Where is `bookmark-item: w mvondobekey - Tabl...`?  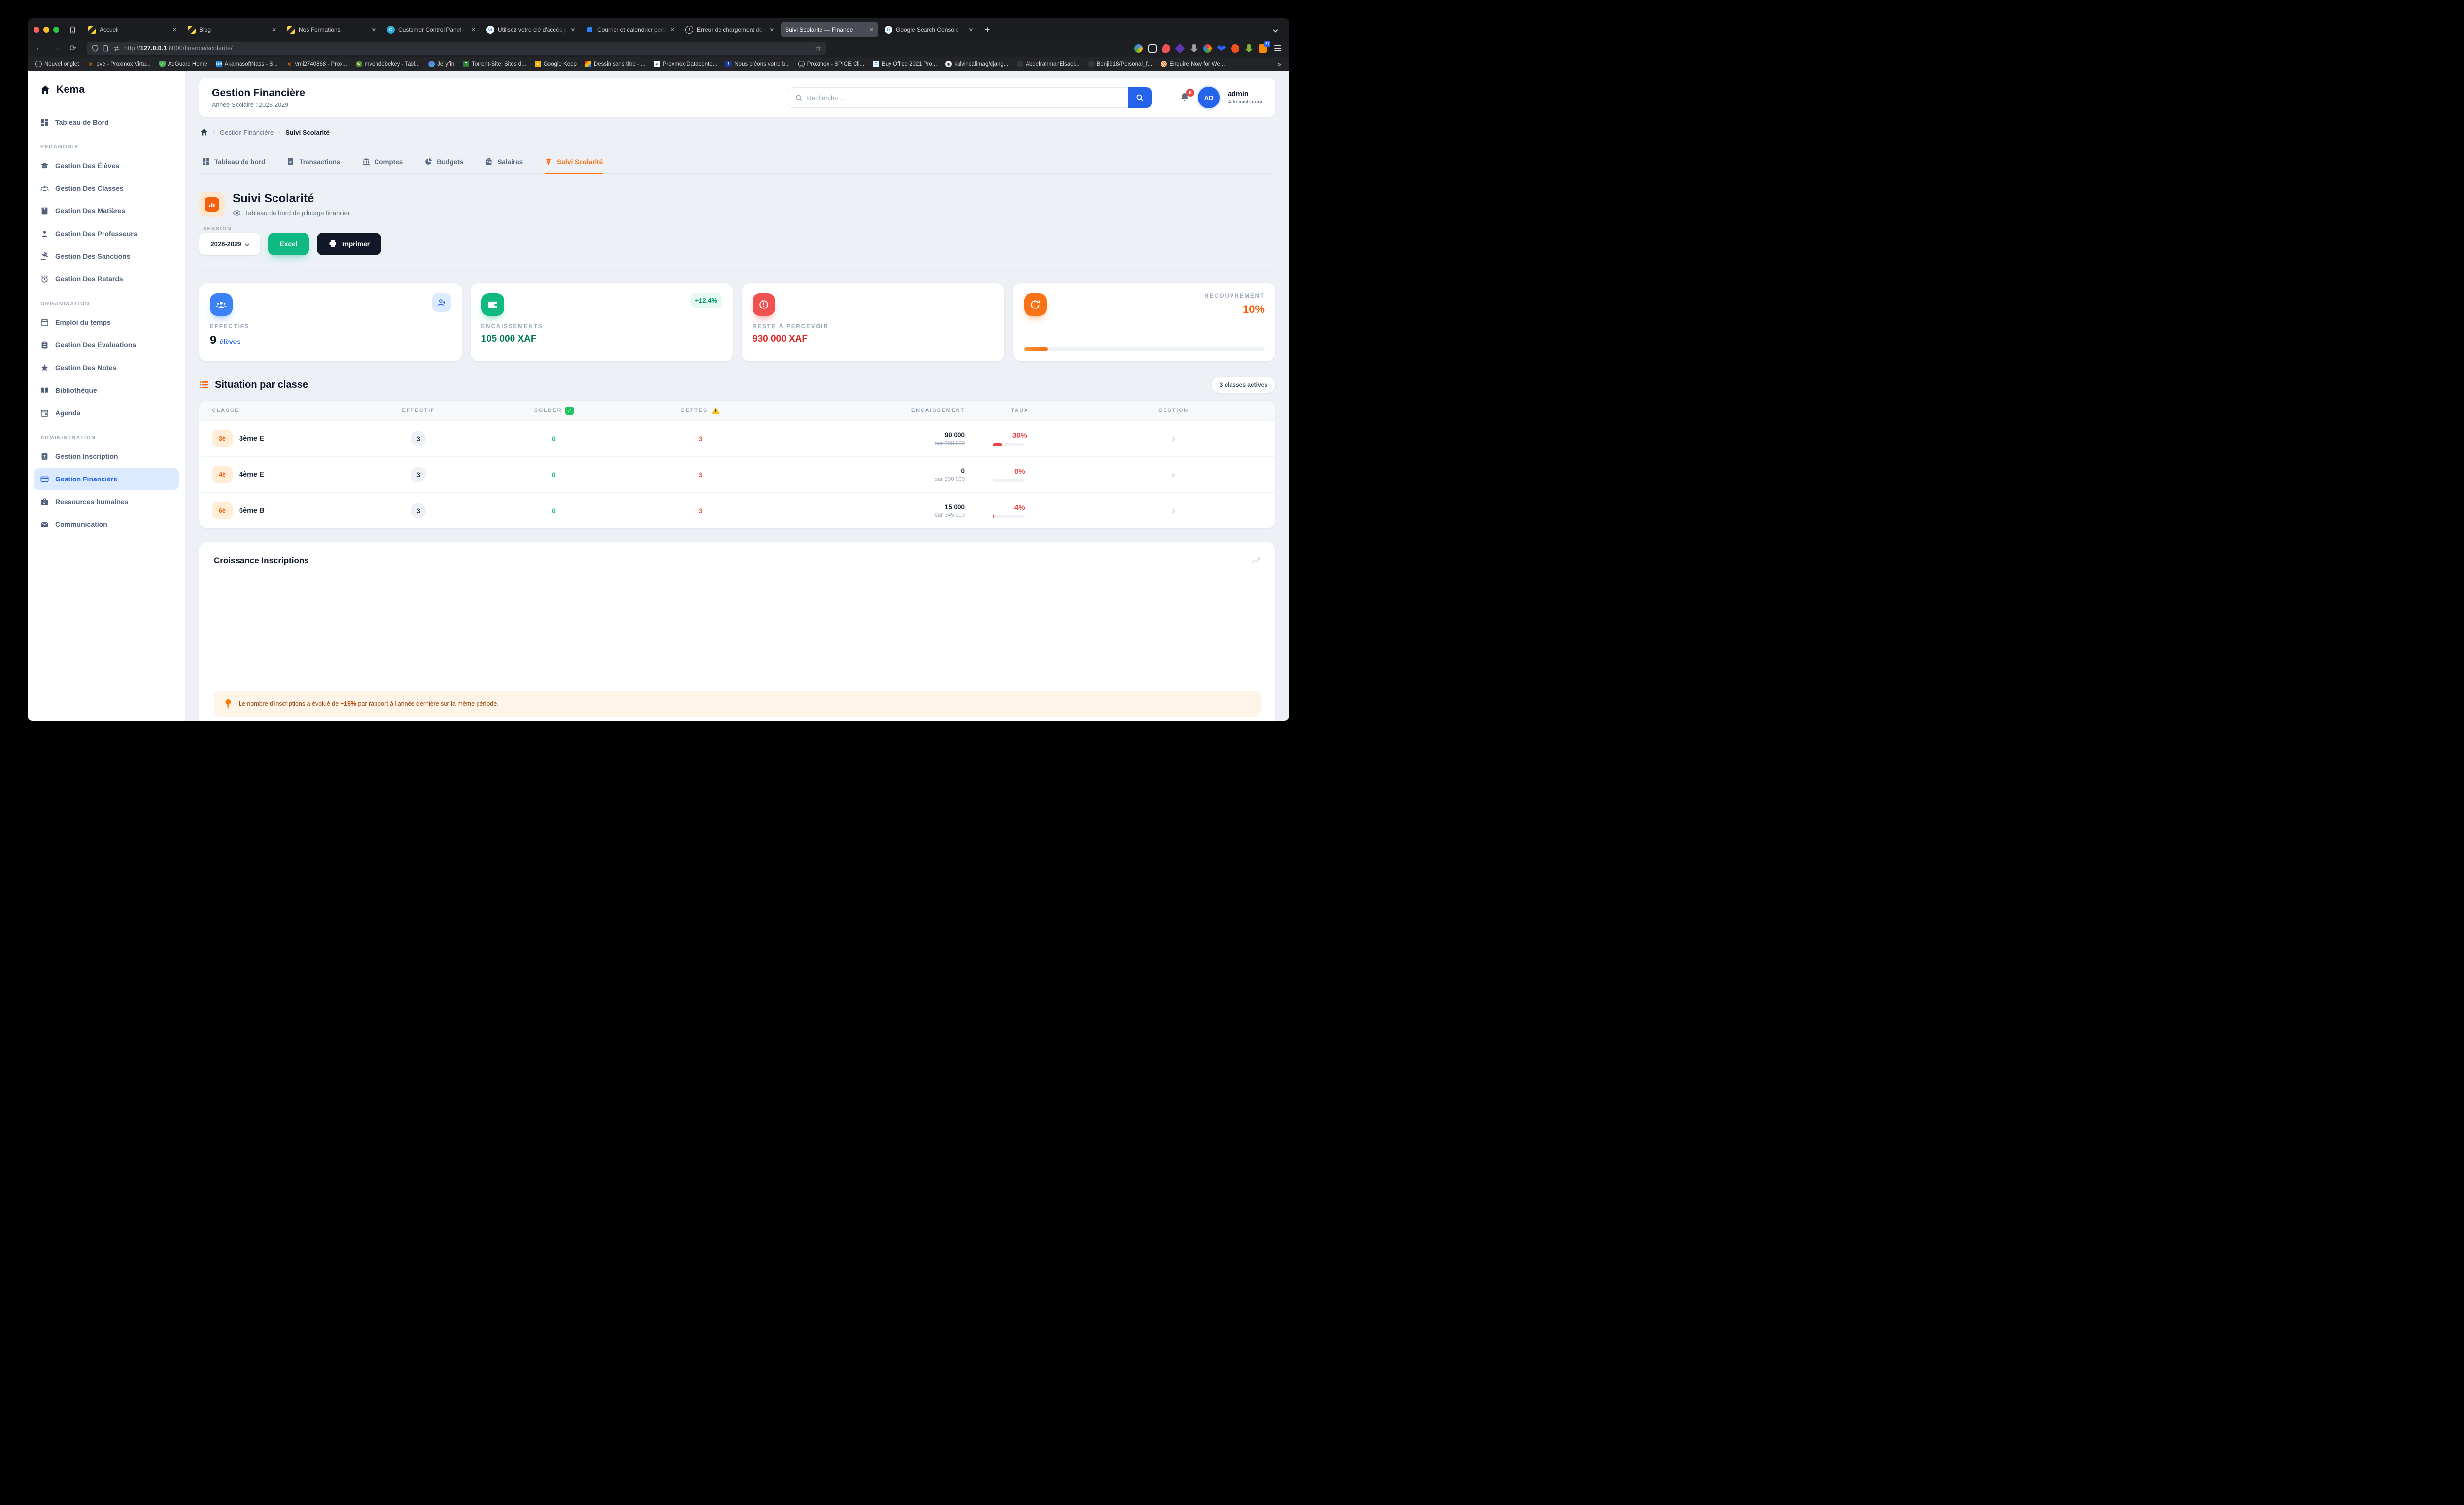
bookmark-item: w mvondobekey - Tabl... is located at coordinates (387, 64).